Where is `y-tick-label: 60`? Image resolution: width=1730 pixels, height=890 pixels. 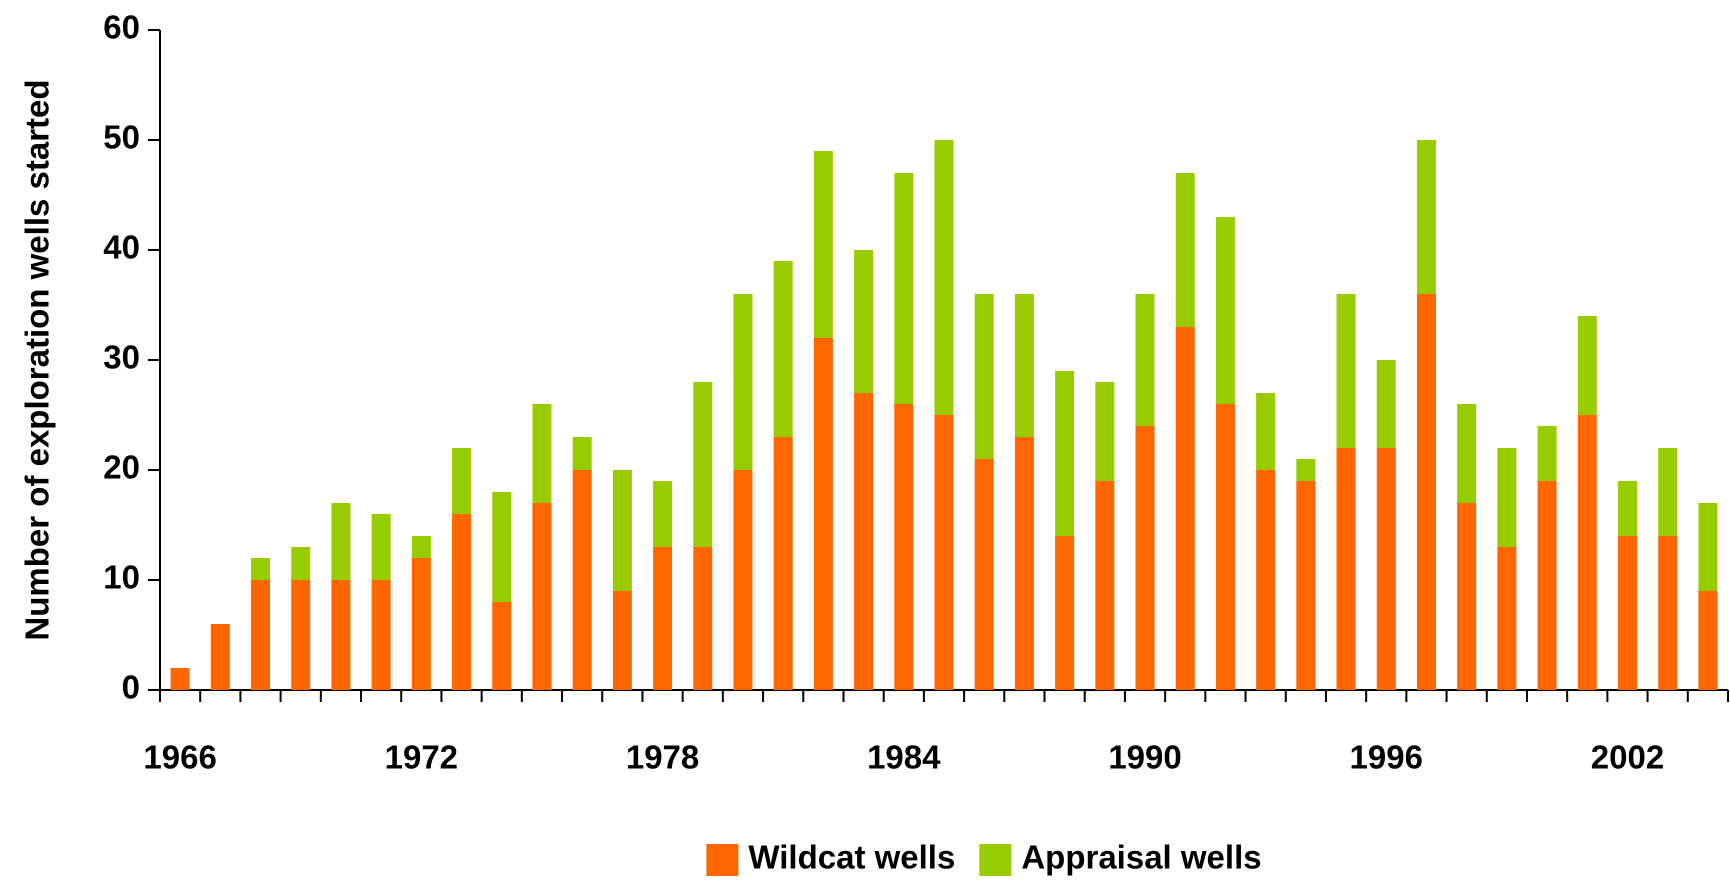 y-tick-label: 60 is located at coordinates (121, 27).